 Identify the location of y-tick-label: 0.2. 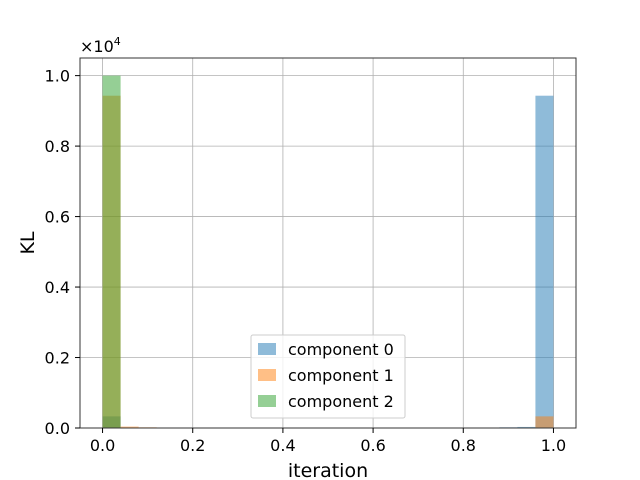
(57, 358).